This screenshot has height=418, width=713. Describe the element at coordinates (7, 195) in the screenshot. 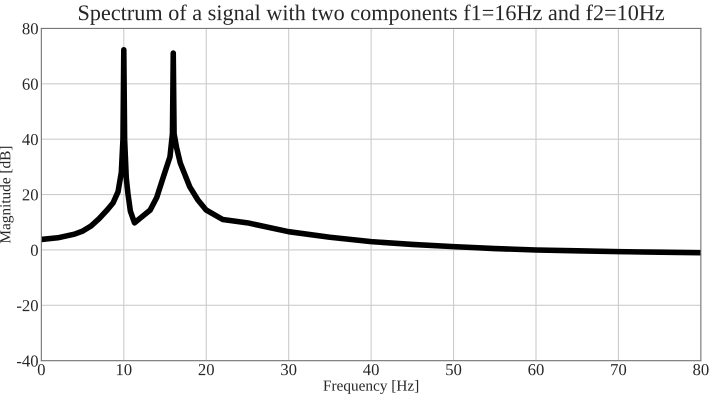

I see `y-axis-title: Magnitude [dB]` at that location.